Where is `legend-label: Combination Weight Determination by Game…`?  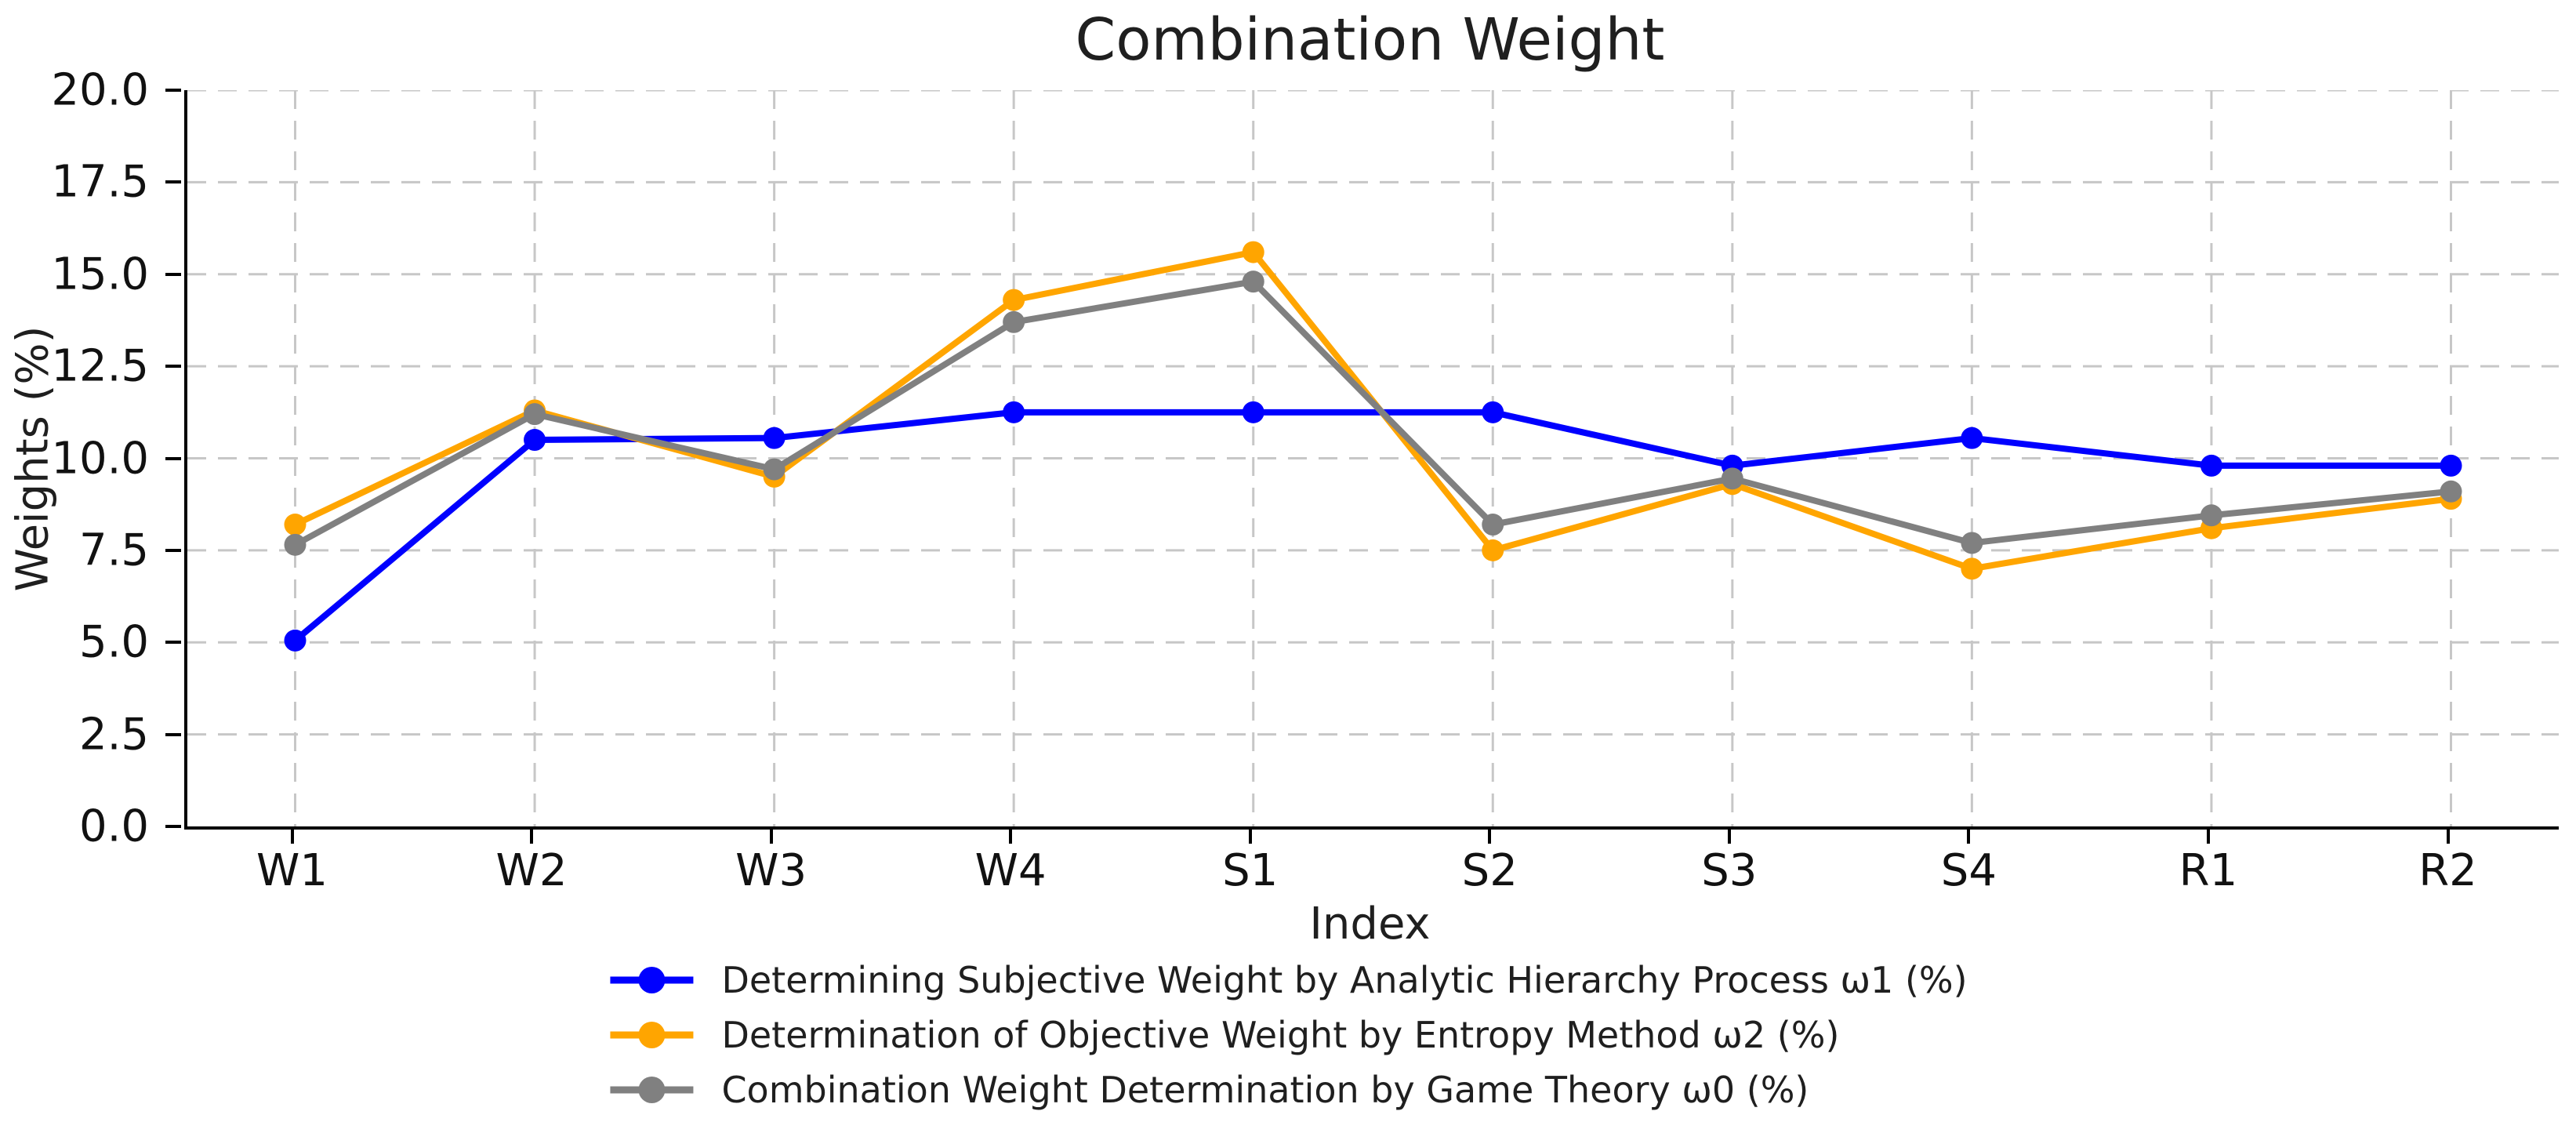
legend-label: Combination Weight Determination by Game… is located at coordinates (1265, 1090).